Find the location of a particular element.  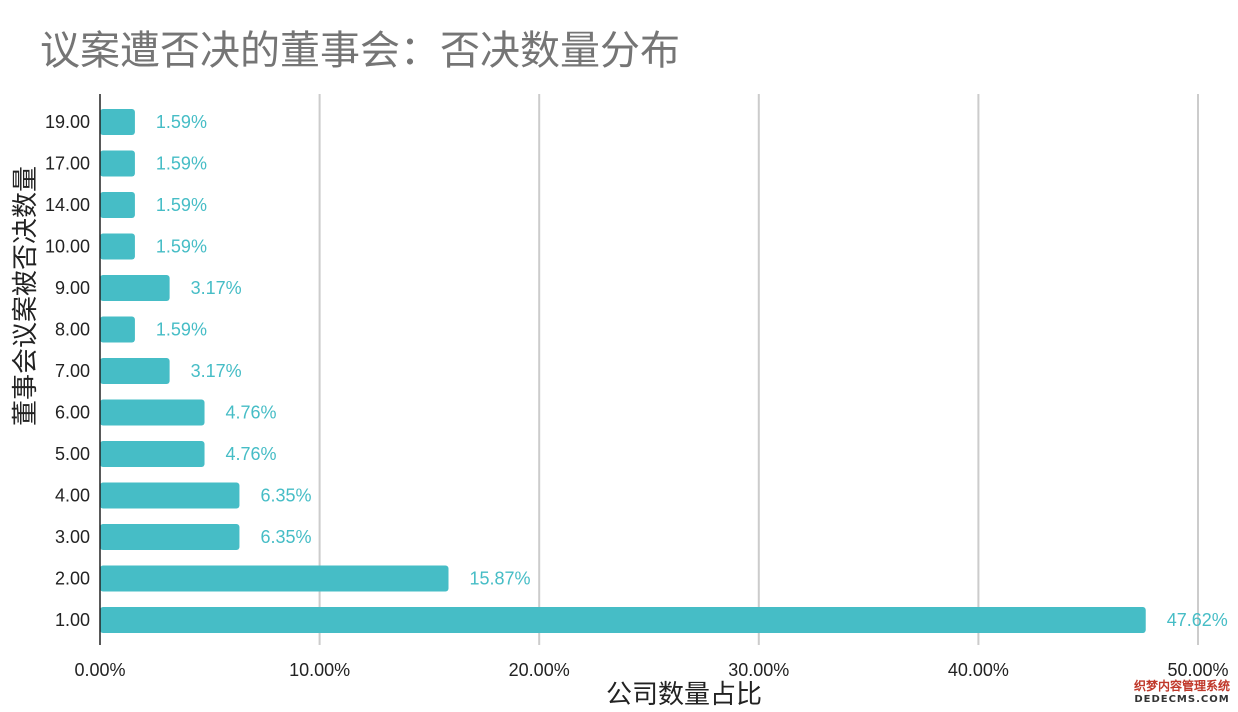

x-tick-label: 30.00% is located at coordinates (758, 670).